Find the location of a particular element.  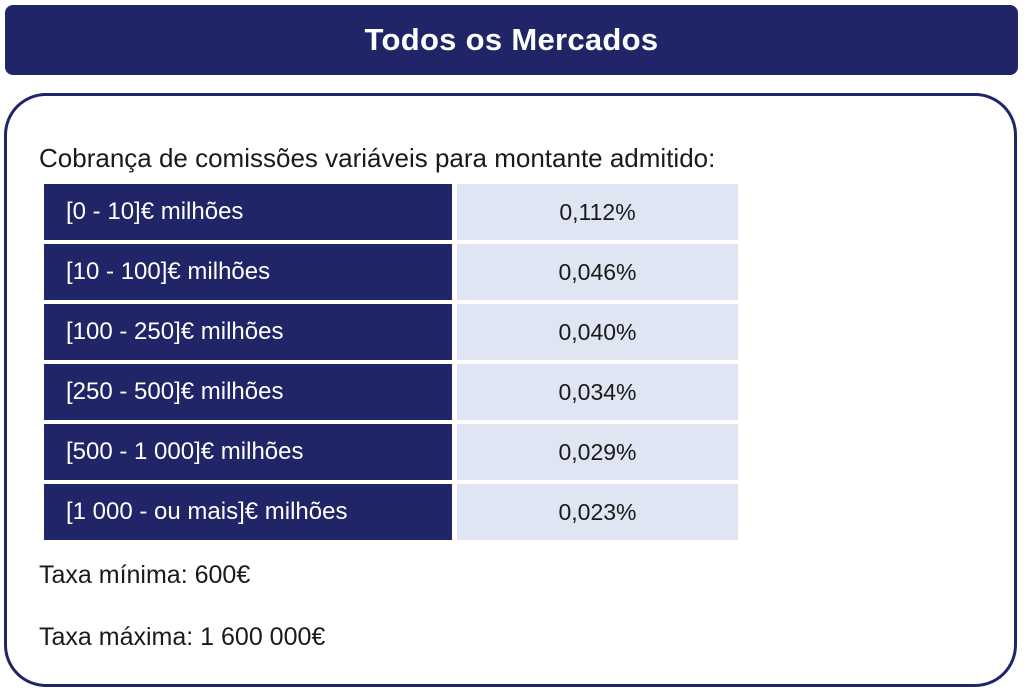

rate-cell: 0,046% is located at coordinates (597, 272).